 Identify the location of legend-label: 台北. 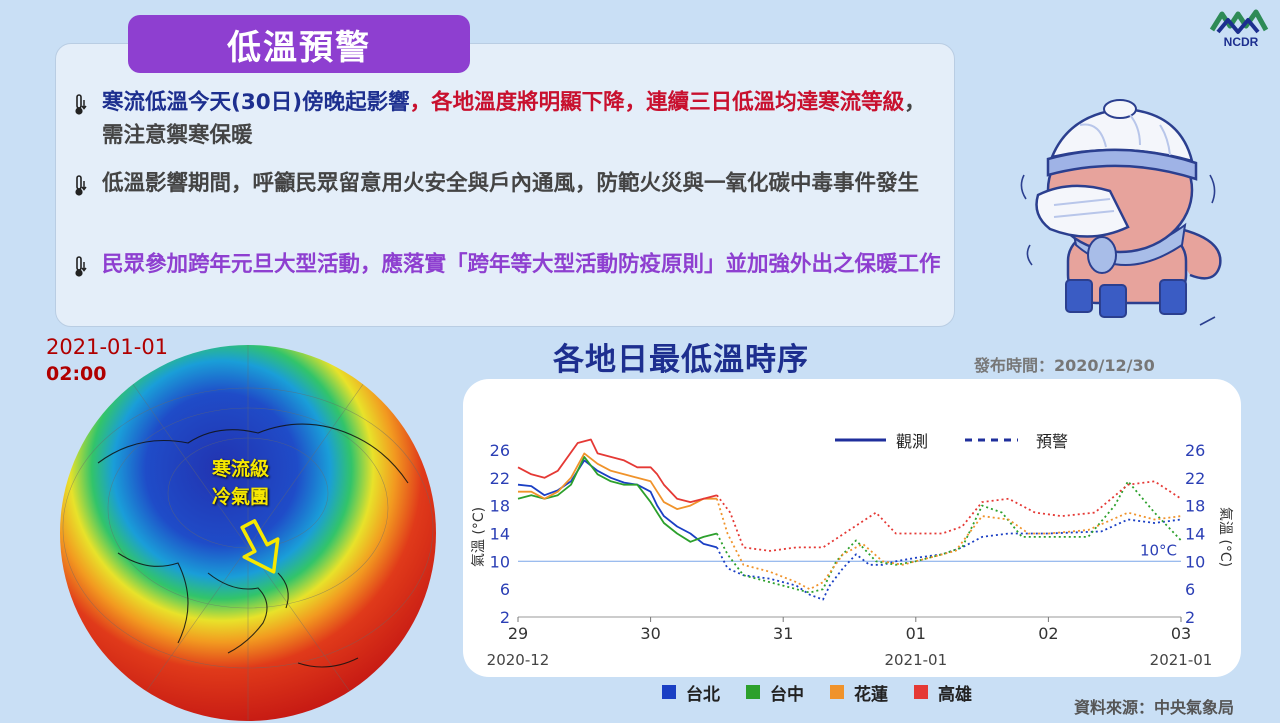
(703, 694).